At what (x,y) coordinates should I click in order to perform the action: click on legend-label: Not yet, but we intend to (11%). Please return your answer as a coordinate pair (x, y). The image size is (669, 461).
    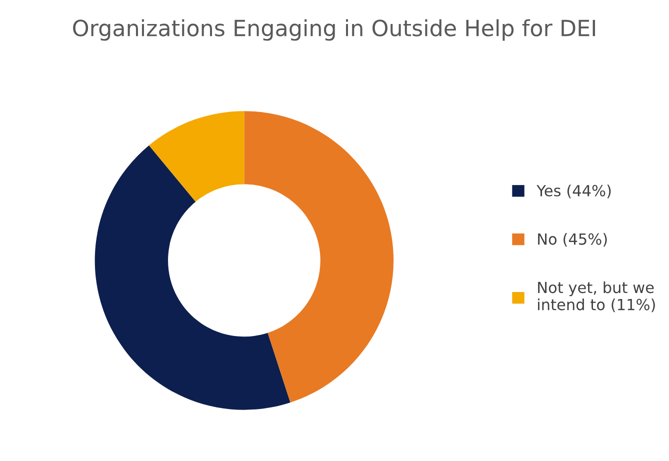
    Looking at the image, I should click on (596, 296).